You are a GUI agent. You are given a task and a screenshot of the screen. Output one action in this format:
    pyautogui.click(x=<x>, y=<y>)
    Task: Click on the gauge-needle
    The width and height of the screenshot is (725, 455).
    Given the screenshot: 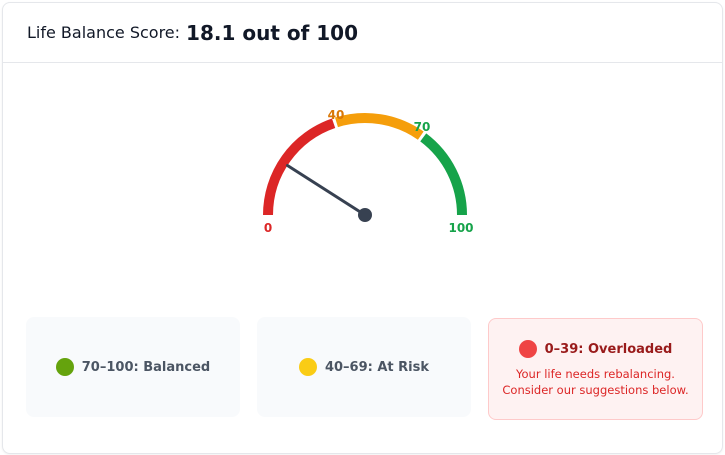 What is the action you would take?
    pyautogui.click(x=326, y=190)
    